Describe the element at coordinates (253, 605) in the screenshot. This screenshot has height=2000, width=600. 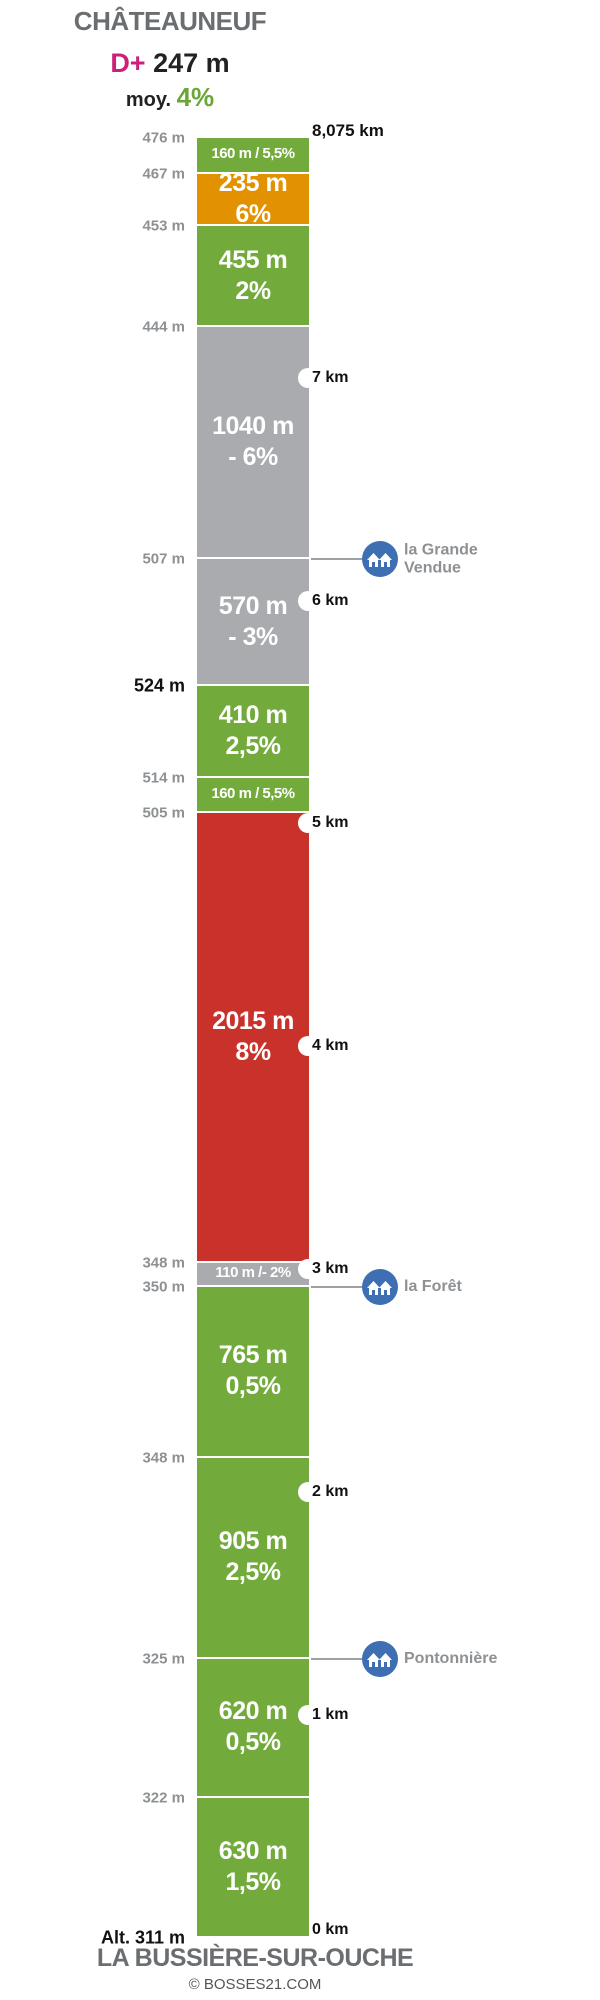
I see `segment-length-label: 570 m` at that location.